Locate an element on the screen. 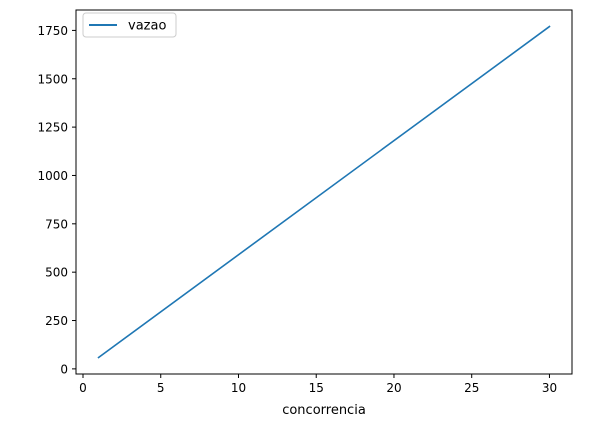  x-tick-label: 15 is located at coordinates (316, 388).